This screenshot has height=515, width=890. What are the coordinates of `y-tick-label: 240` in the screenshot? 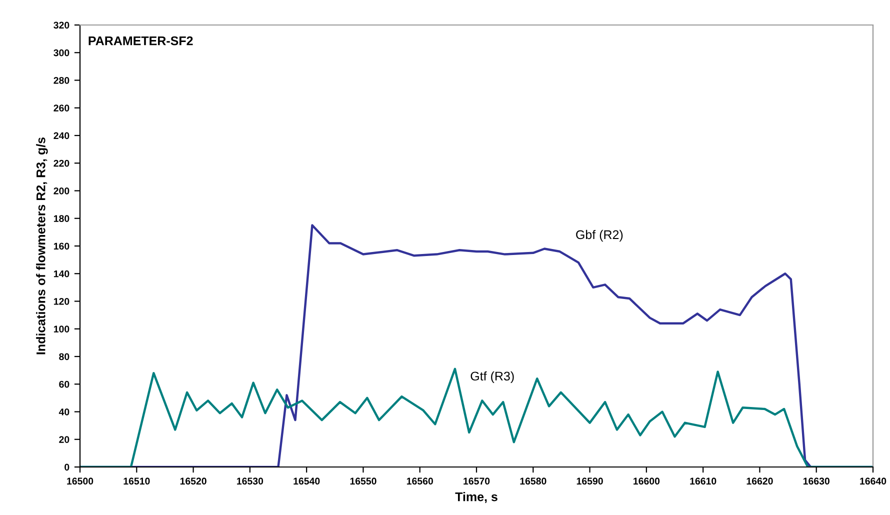 It's located at (62, 136).